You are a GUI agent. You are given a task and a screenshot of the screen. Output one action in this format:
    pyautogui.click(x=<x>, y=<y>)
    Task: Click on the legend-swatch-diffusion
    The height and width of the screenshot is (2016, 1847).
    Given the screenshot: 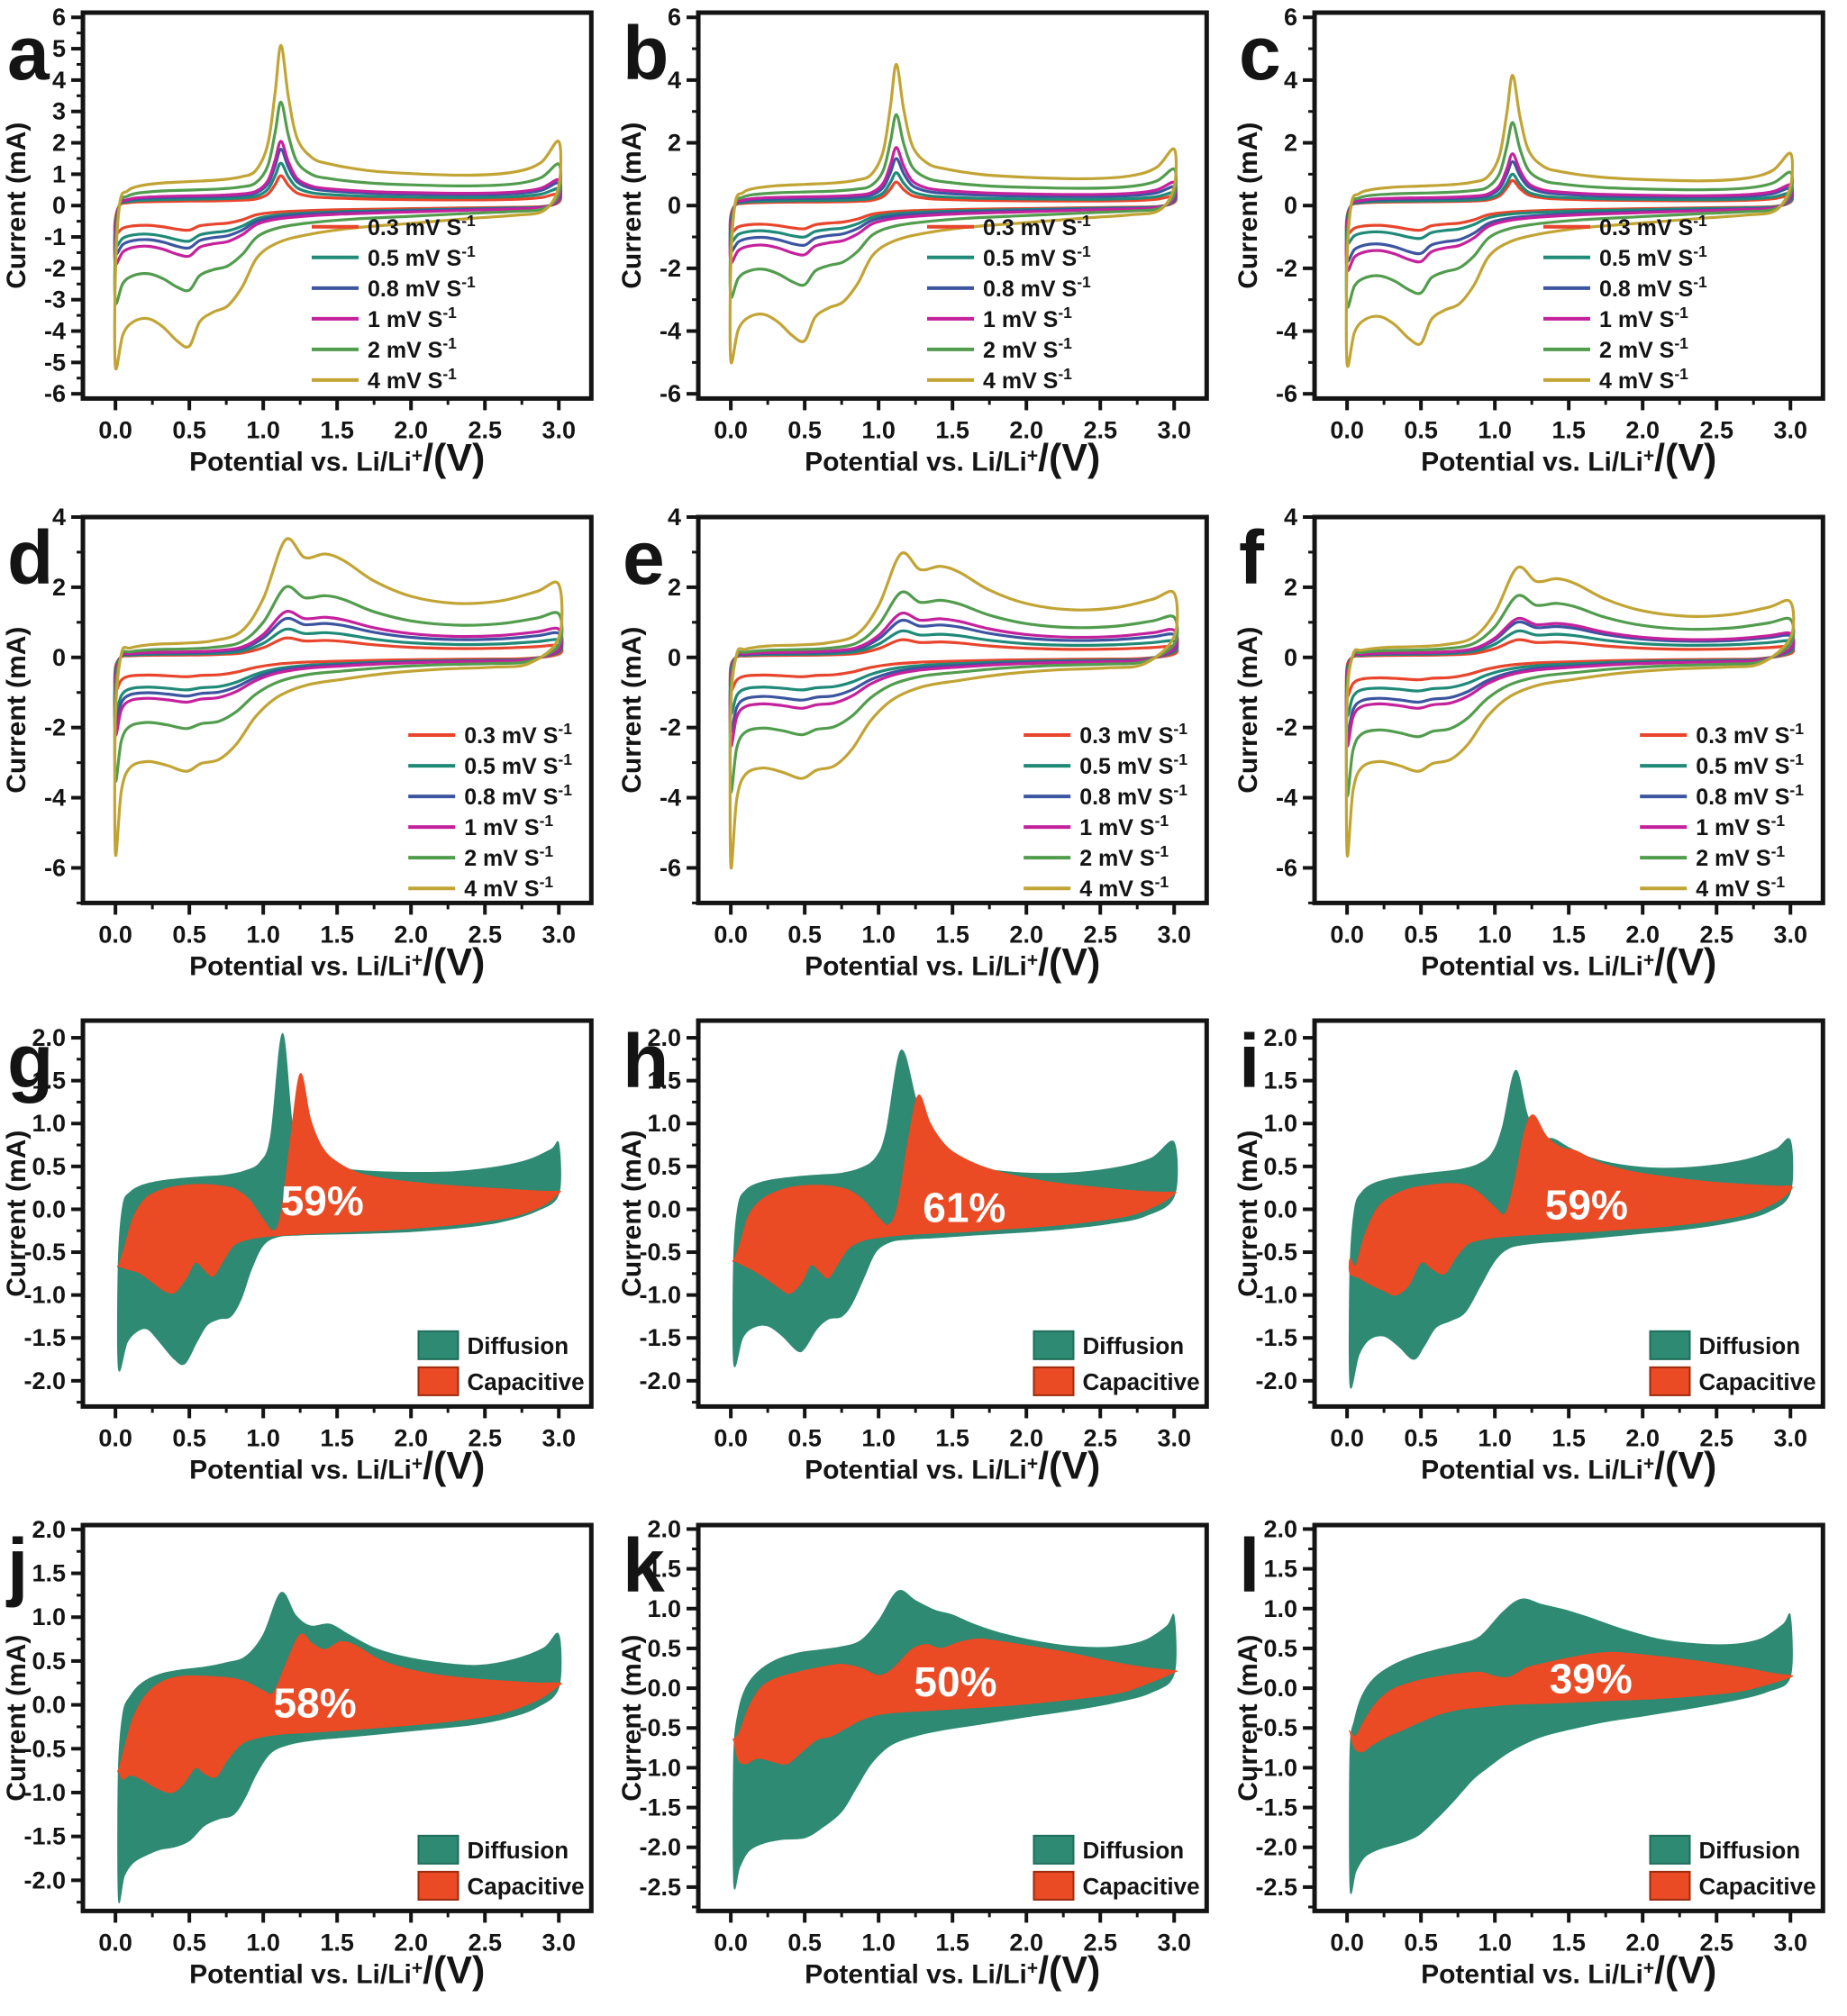 What is the action you would take?
    pyautogui.click(x=438, y=1850)
    